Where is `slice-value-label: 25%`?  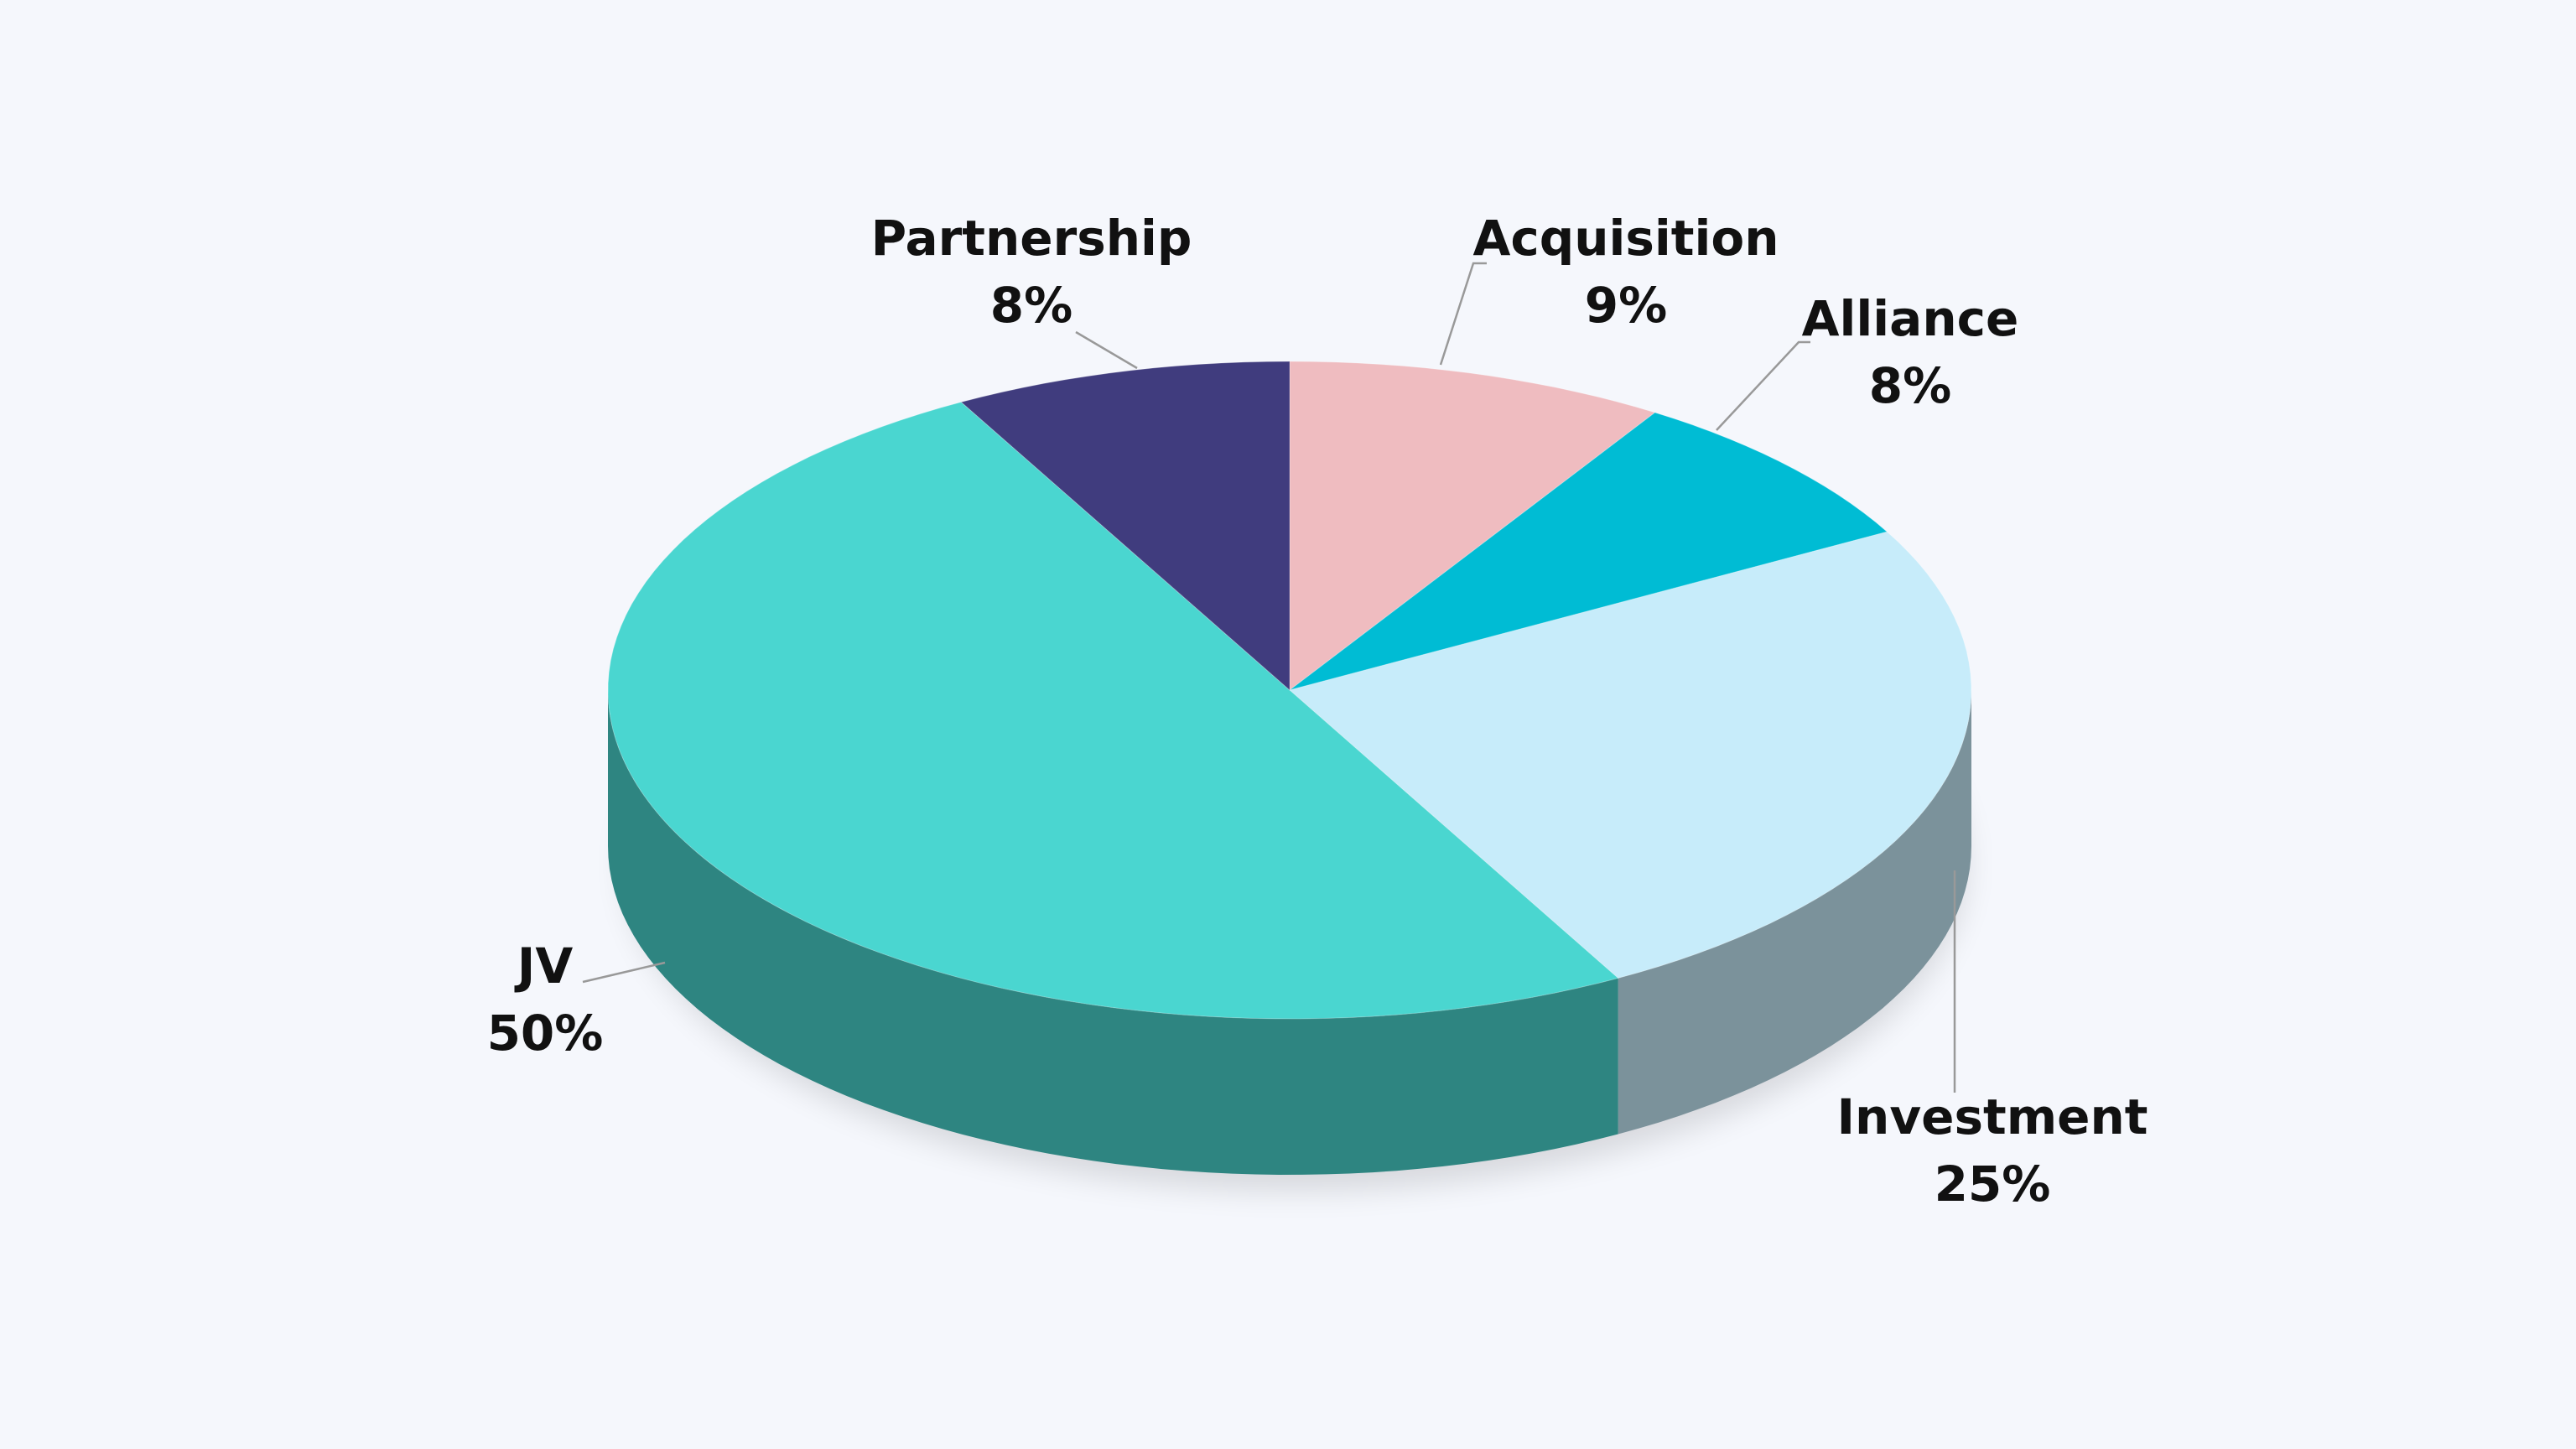 slice-value-label: 25% is located at coordinates (1993, 1184).